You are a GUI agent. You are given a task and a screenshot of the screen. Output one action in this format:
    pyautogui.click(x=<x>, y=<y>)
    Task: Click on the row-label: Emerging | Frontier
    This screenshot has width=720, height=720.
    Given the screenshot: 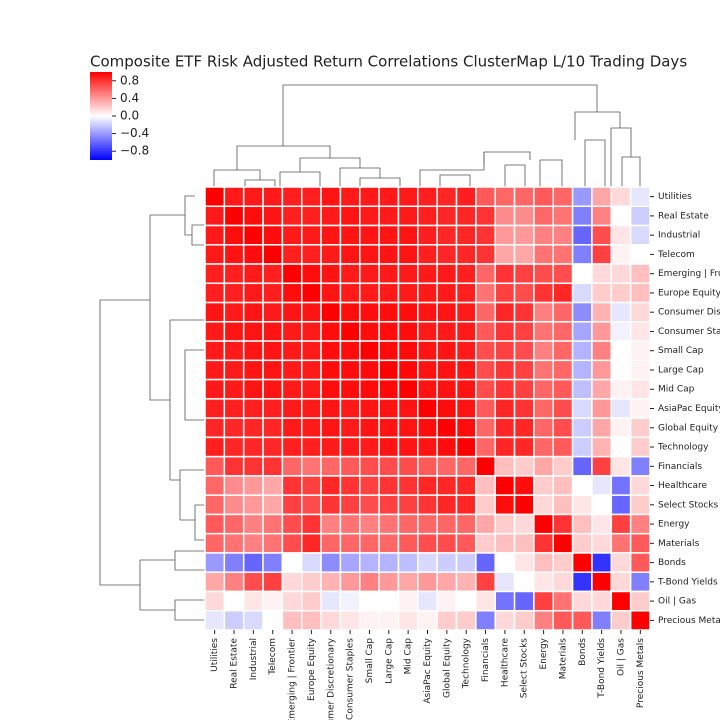 What is the action you would take?
    pyautogui.click(x=689, y=274)
    